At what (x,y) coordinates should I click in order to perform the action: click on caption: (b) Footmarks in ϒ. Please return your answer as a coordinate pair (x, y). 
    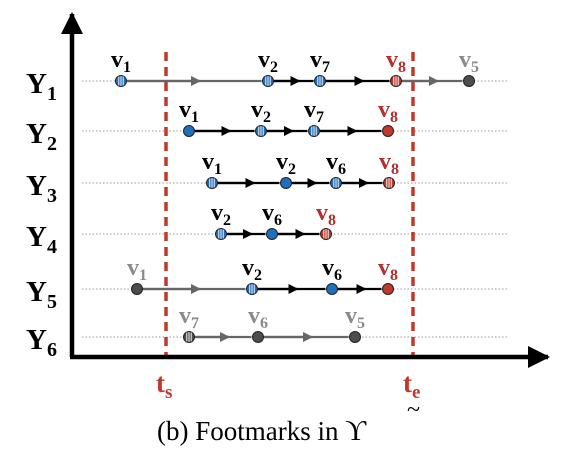
    Looking at the image, I should click on (262, 431).